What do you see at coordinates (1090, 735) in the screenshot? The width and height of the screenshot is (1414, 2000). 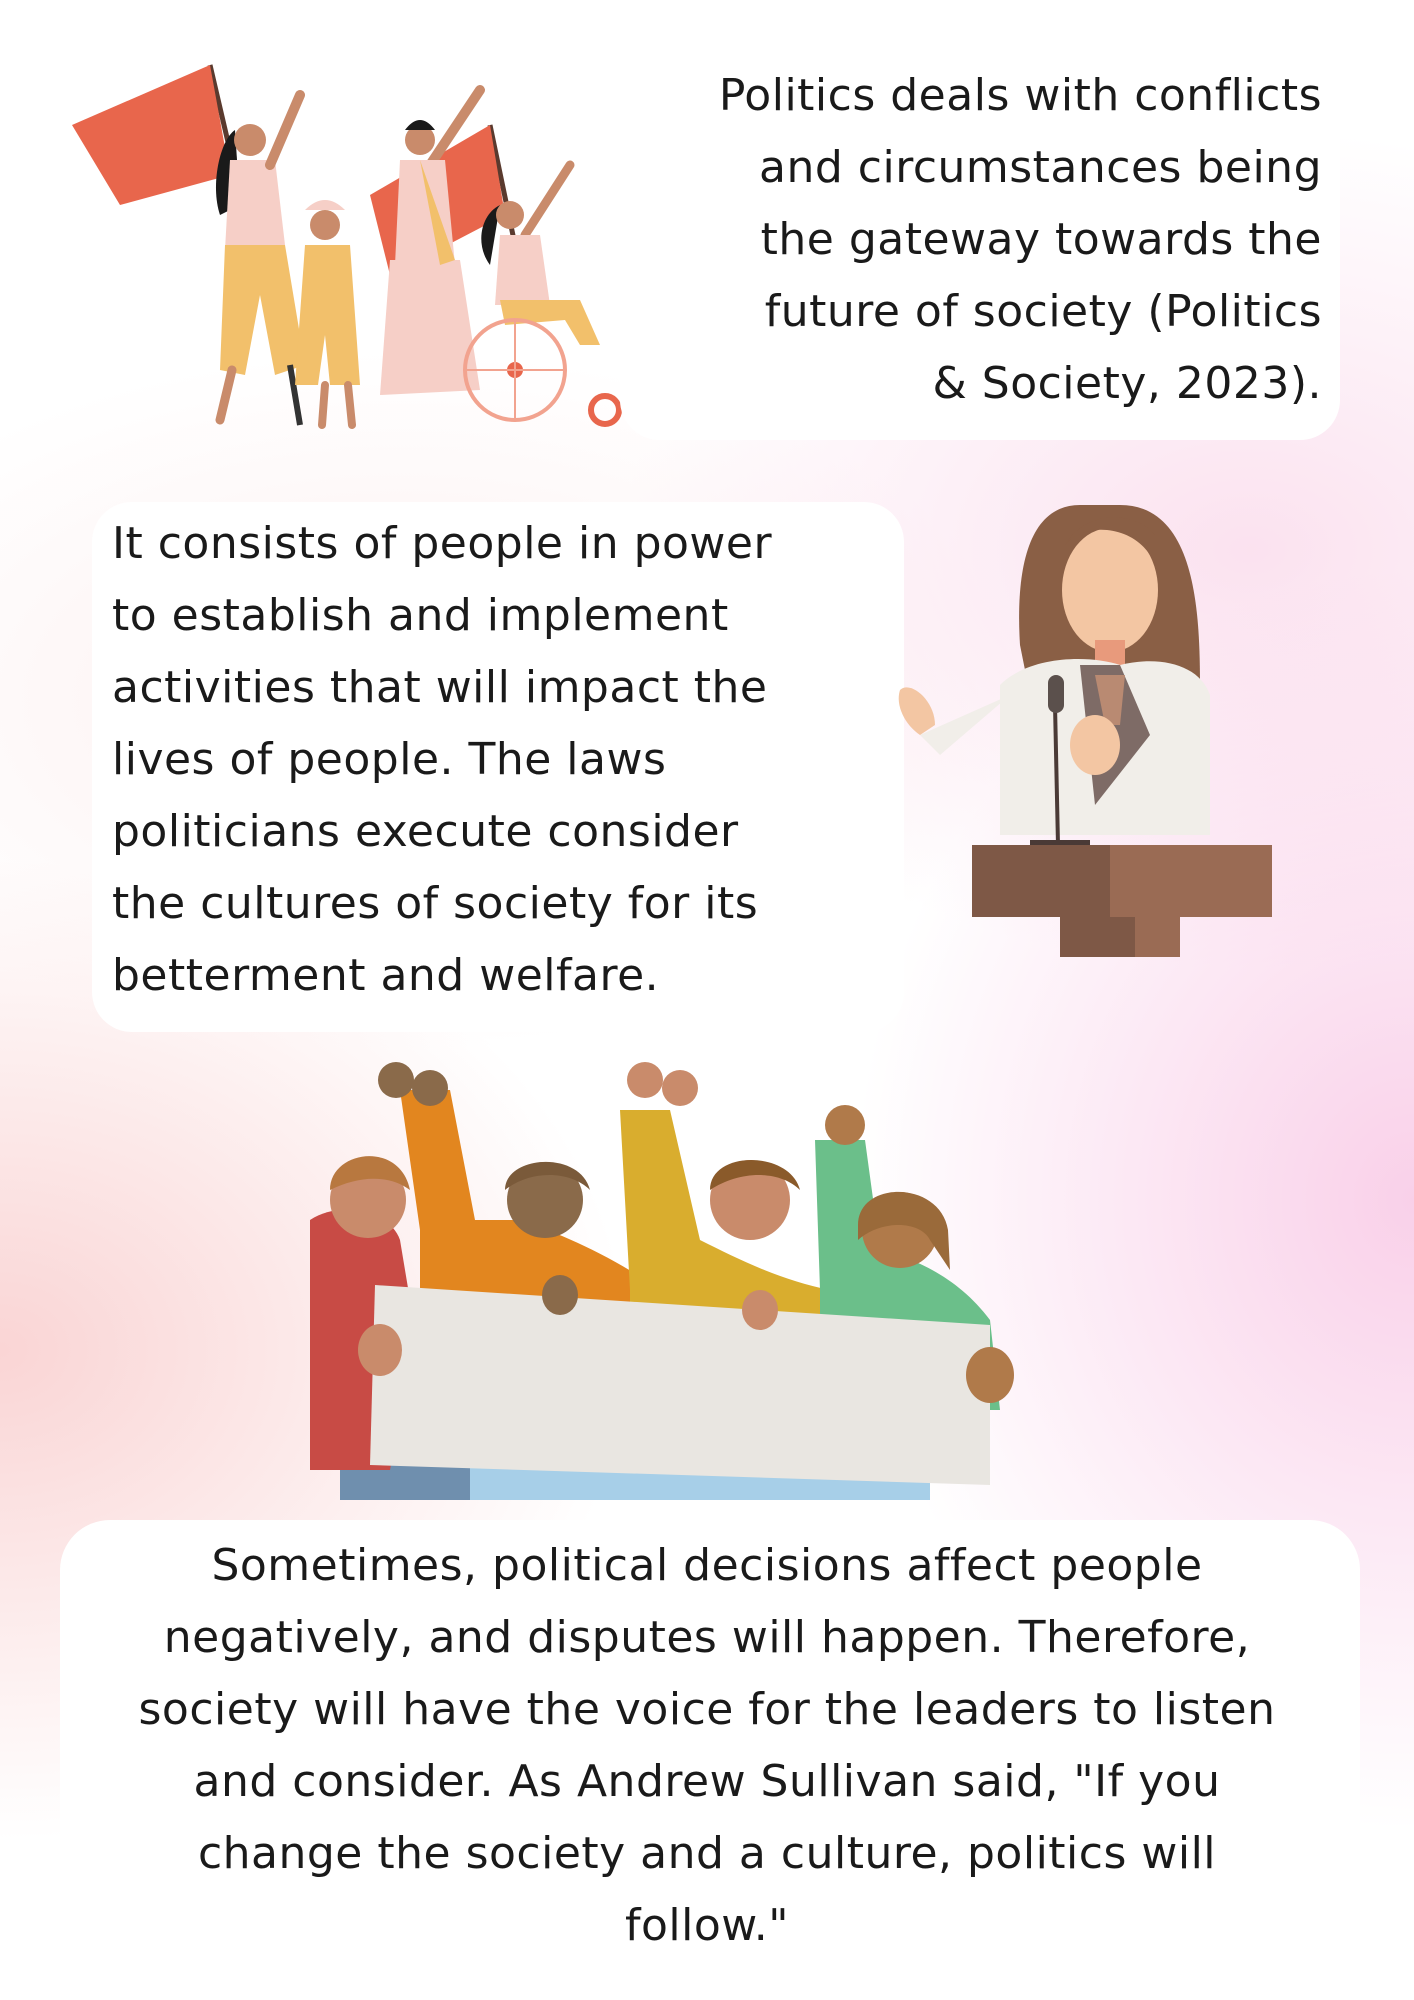 I see `woman-speaker-podium-icon` at bounding box center [1090, 735].